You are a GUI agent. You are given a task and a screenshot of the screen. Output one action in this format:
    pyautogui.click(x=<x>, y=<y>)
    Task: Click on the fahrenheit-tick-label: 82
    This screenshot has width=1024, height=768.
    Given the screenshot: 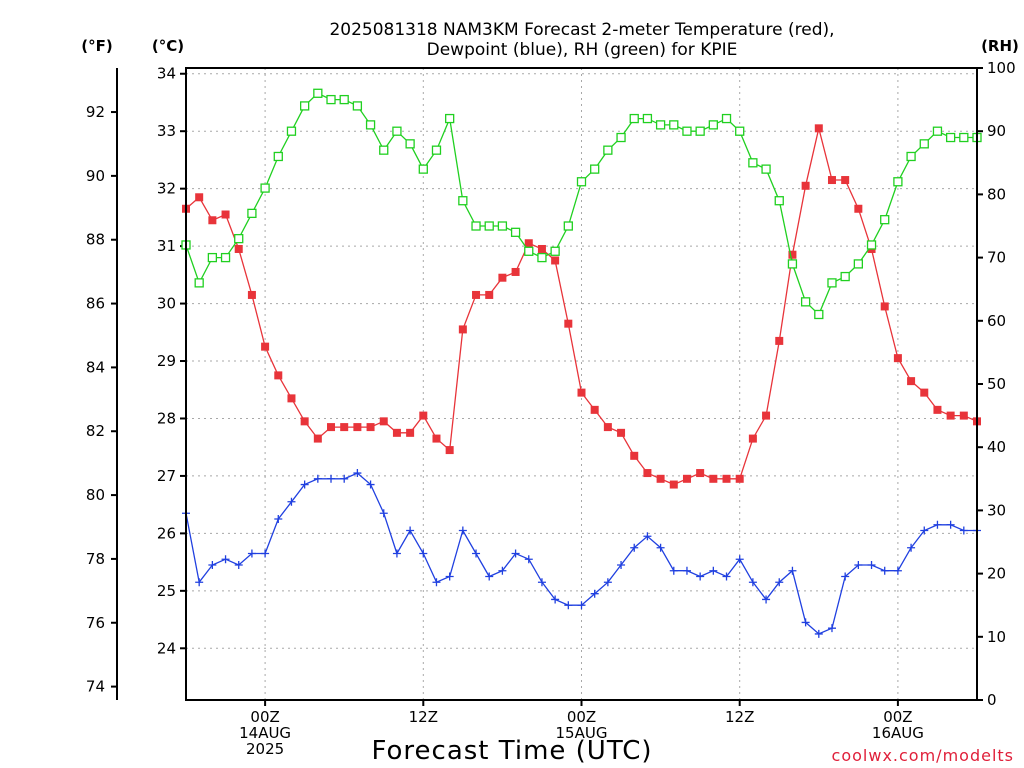 What is the action you would take?
    pyautogui.click(x=95, y=431)
    